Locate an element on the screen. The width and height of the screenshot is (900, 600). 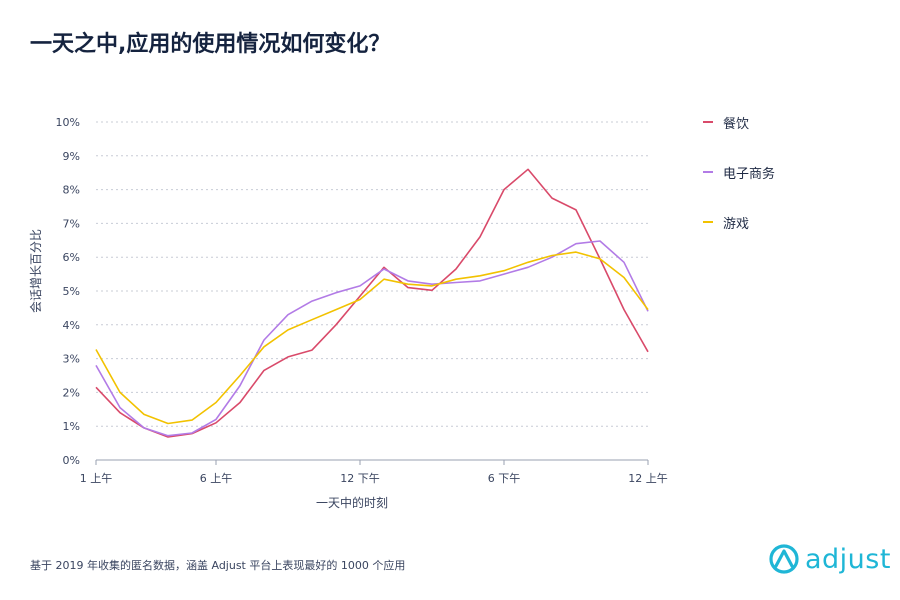
legend-label-ecommerce: 电子商务 is located at coordinates (749, 174).